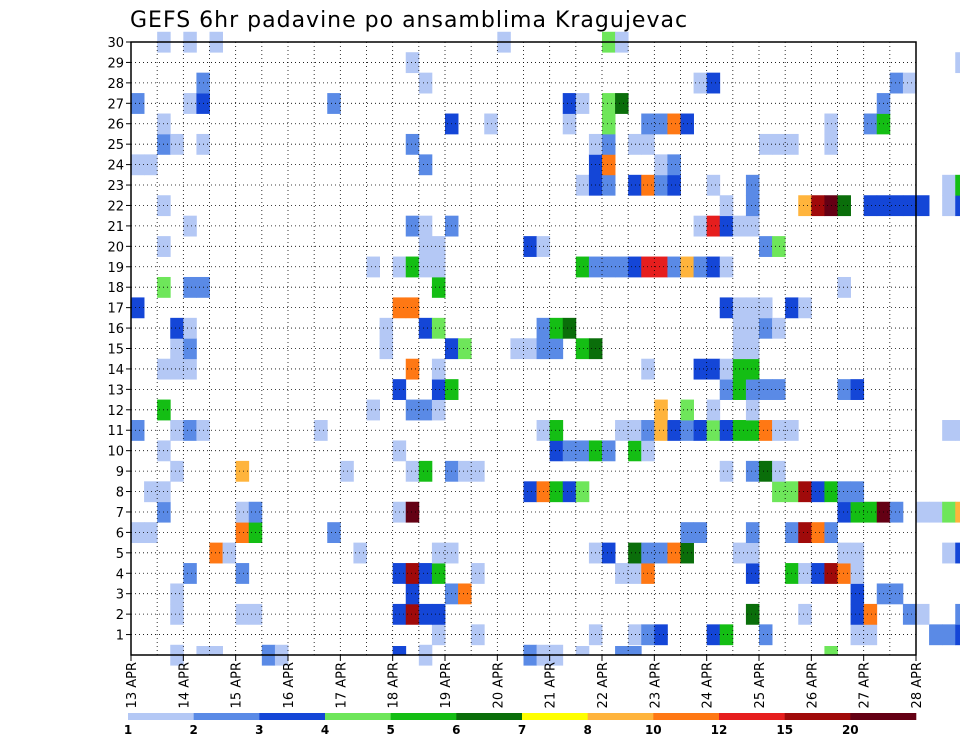 The height and width of the screenshot is (742, 960). Describe the element at coordinates (551, 685) in the screenshot. I see `x-tick-label: 21 APR` at that location.